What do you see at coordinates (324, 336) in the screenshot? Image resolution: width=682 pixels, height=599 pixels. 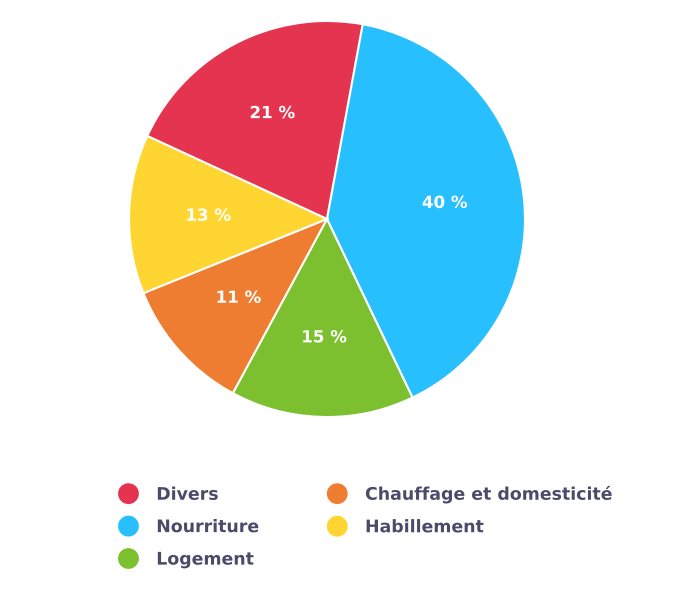 I see `data-label: 15 %` at bounding box center [324, 336].